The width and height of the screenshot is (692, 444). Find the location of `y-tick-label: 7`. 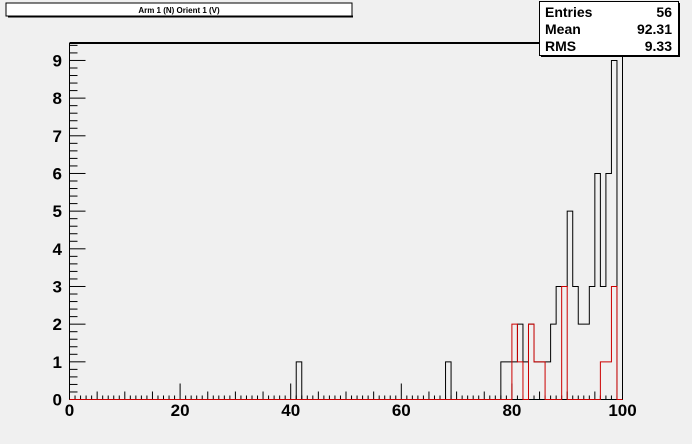

y-tick-label: 7 is located at coordinates (57, 136).